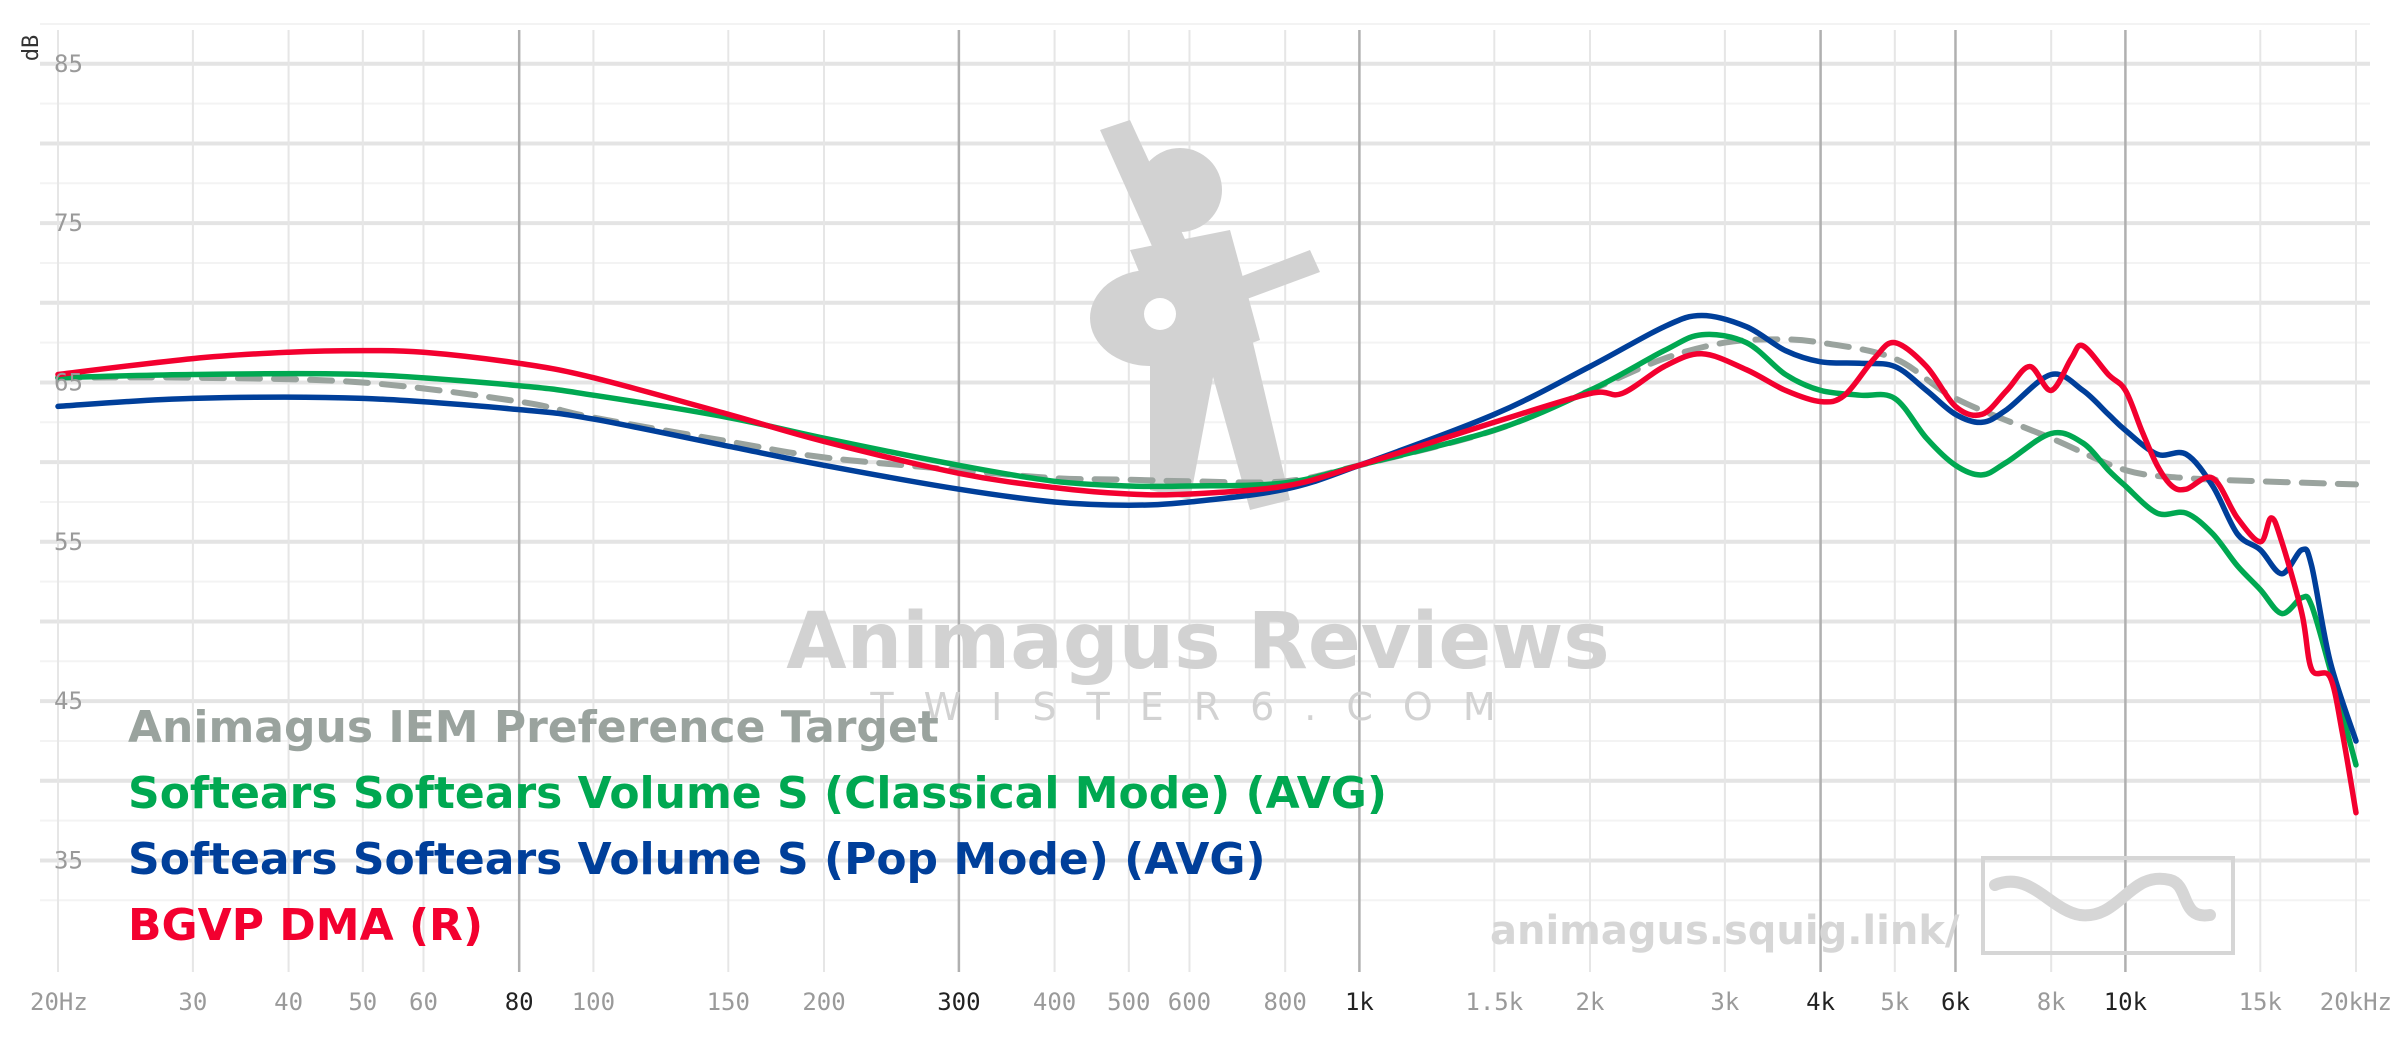  I want to click on x-tick-label: 40, so click(288, 1002).